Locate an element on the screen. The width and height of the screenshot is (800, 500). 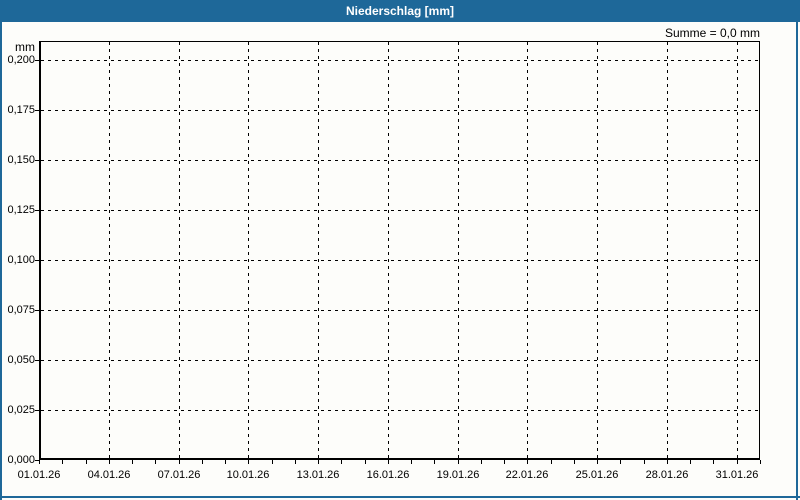
x-tick-label: 31.01.26 is located at coordinates (737, 475).